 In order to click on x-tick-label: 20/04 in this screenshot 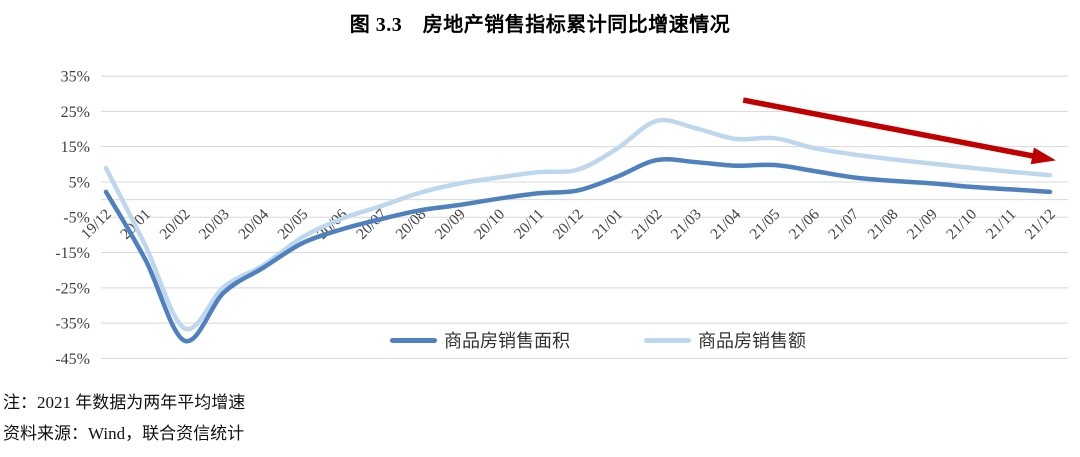, I will do `click(253, 224)`.